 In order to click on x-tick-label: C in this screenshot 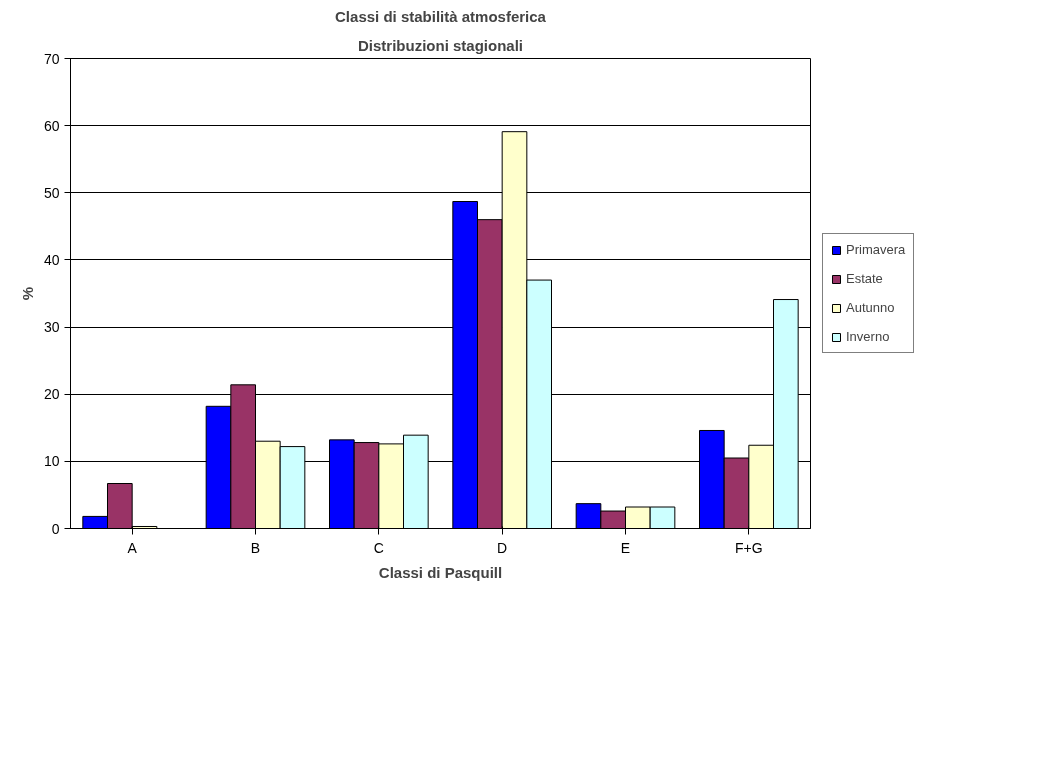, I will do `click(378, 547)`.